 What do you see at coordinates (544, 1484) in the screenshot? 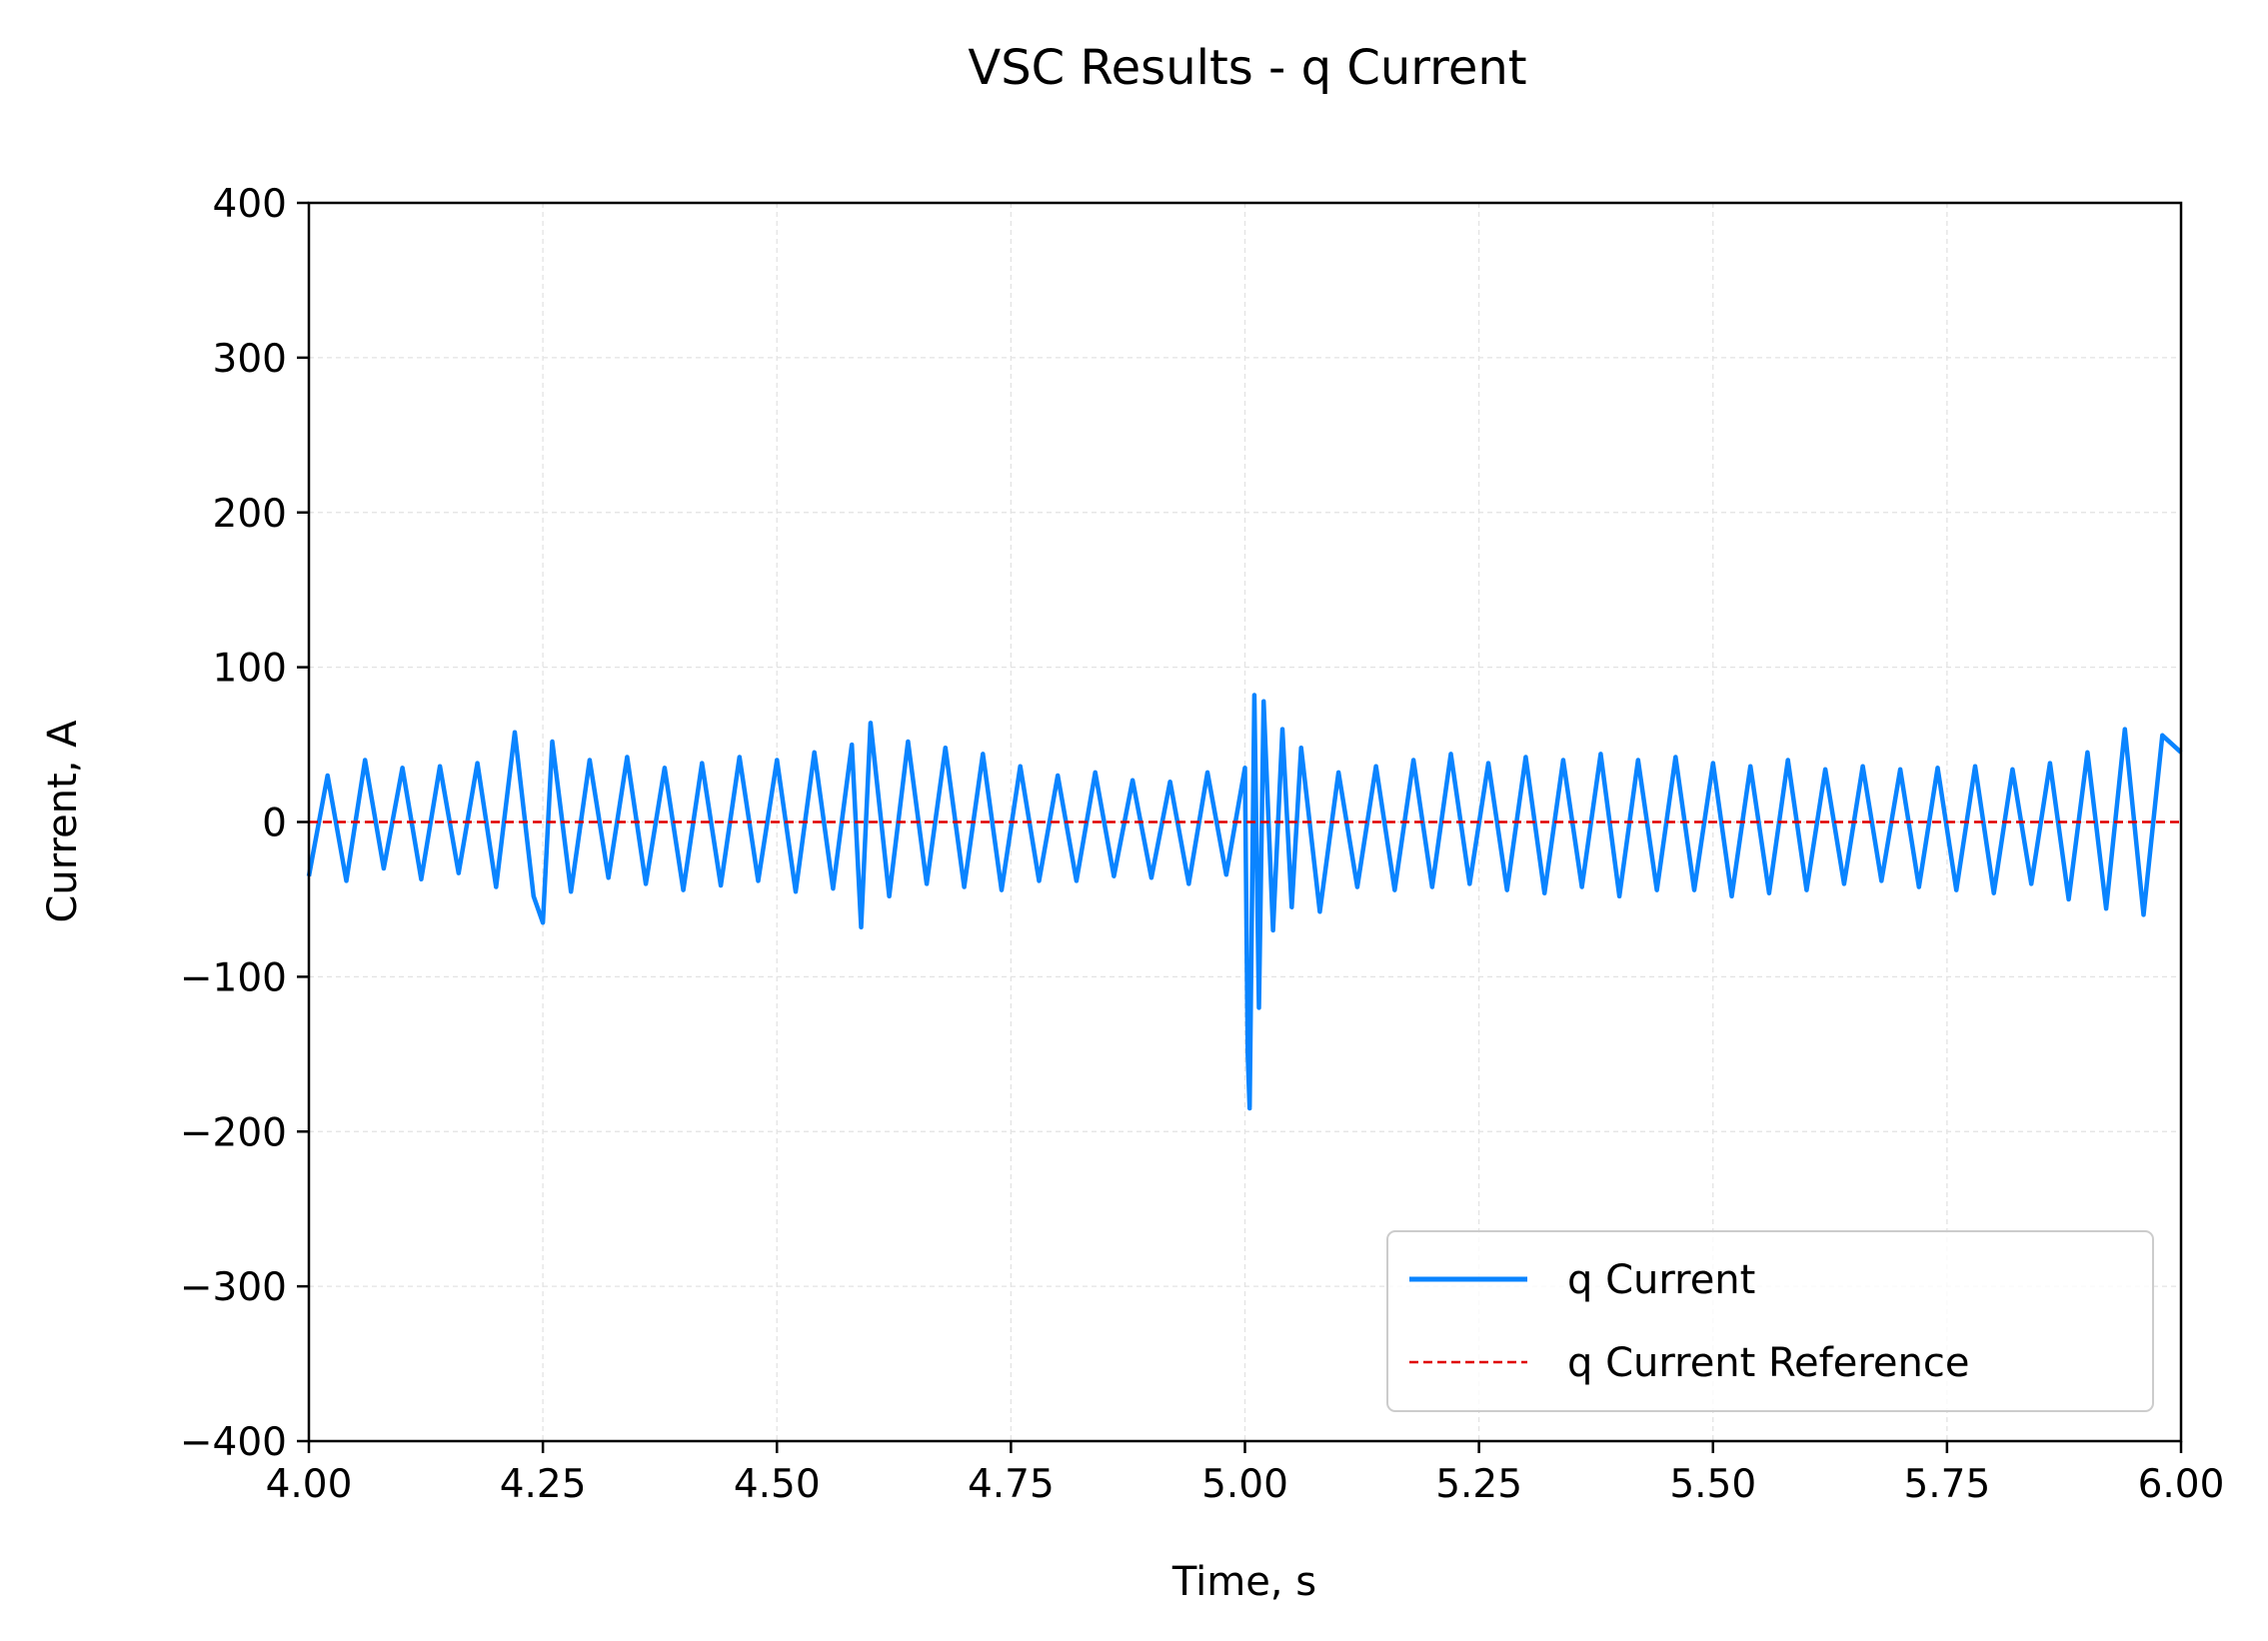
I see `x-tick-label: 4.25` at bounding box center [544, 1484].